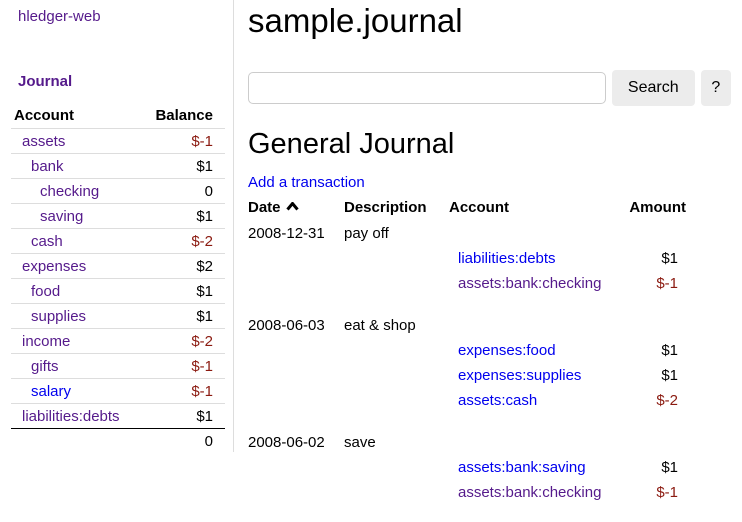 The width and height of the screenshot is (742, 522). I want to click on posting-account-cell: expenses:food, so click(538, 350).